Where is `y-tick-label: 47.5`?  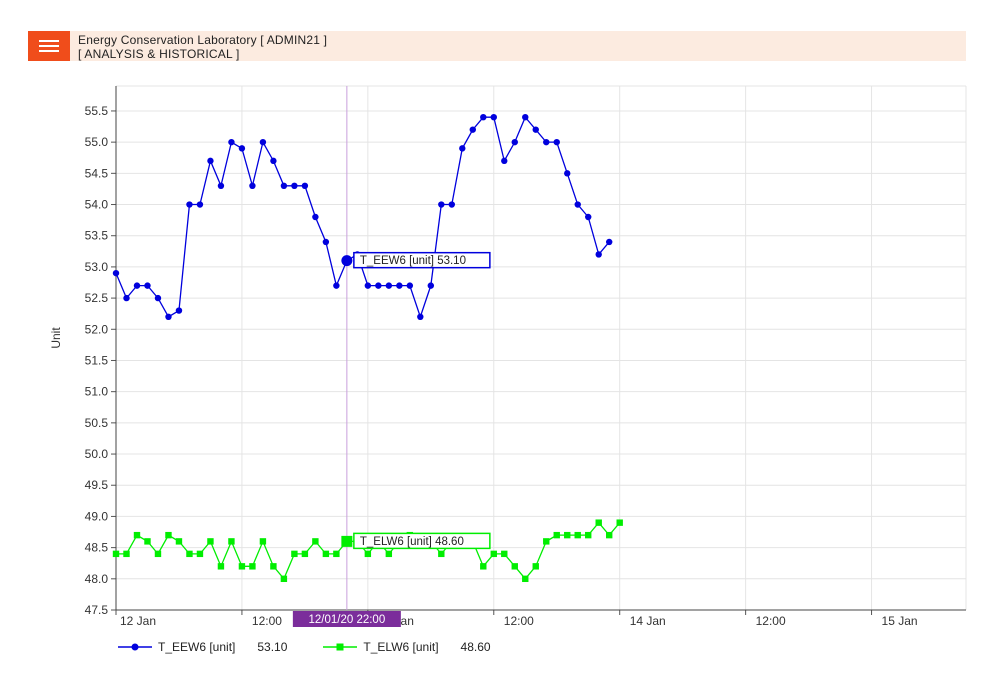 y-tick-label: 47.5 is located at coordinates (97, 610).